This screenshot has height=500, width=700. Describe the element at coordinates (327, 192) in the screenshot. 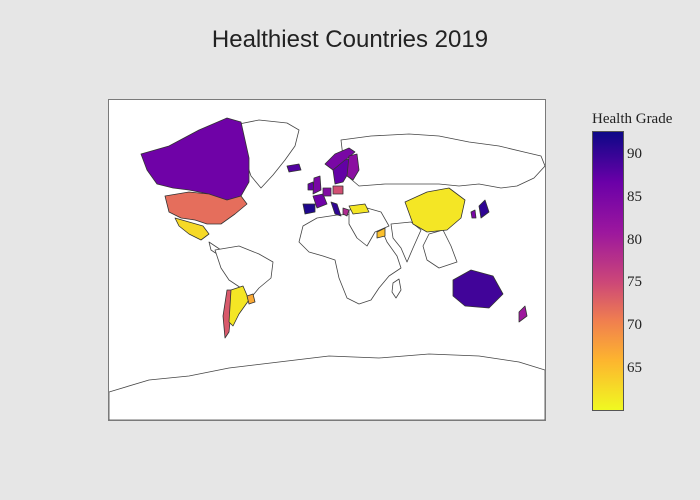

I see `region-germany` at that location.